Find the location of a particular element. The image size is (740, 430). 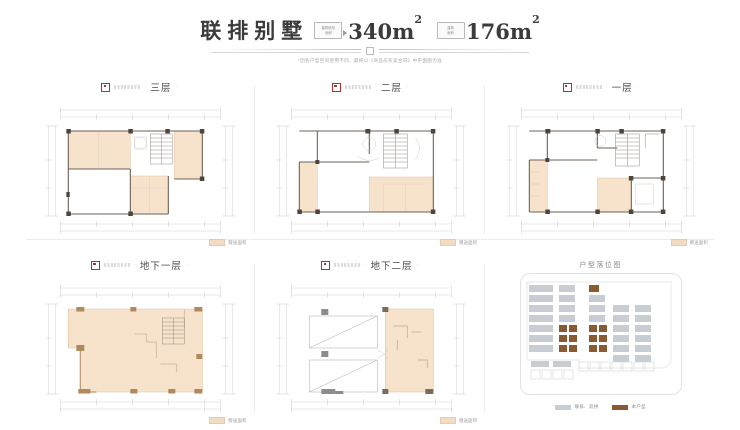

site-plan-legend: 联排、双拼 本户型 is located at coordinates (600, 407).